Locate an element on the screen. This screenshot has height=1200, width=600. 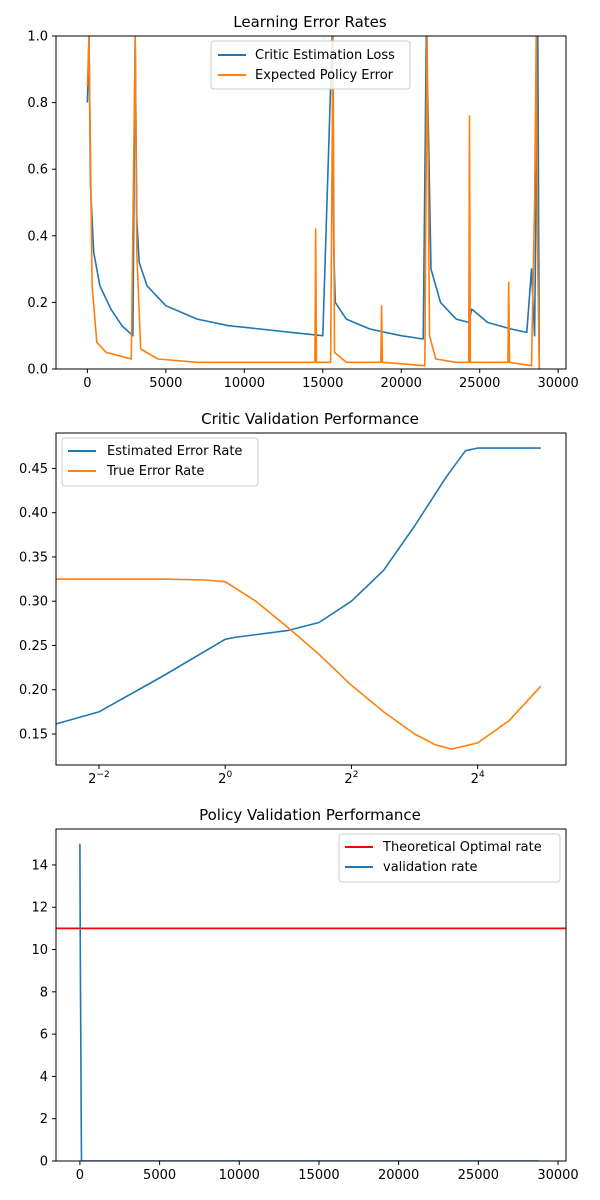
y-tick-label: 0.25 is located at coordinates (33, 646).